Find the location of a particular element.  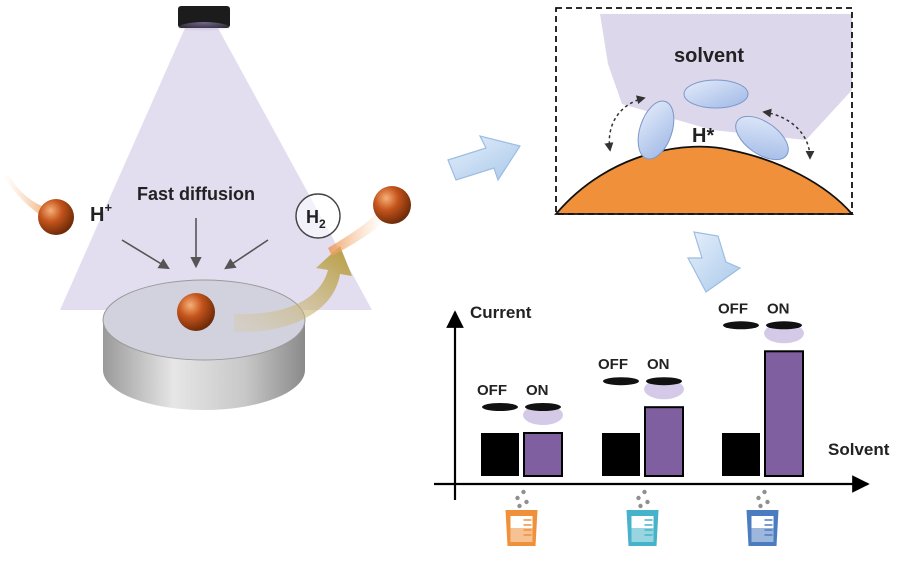

right-block-arrow-icon is located at coordinates (484, 158).